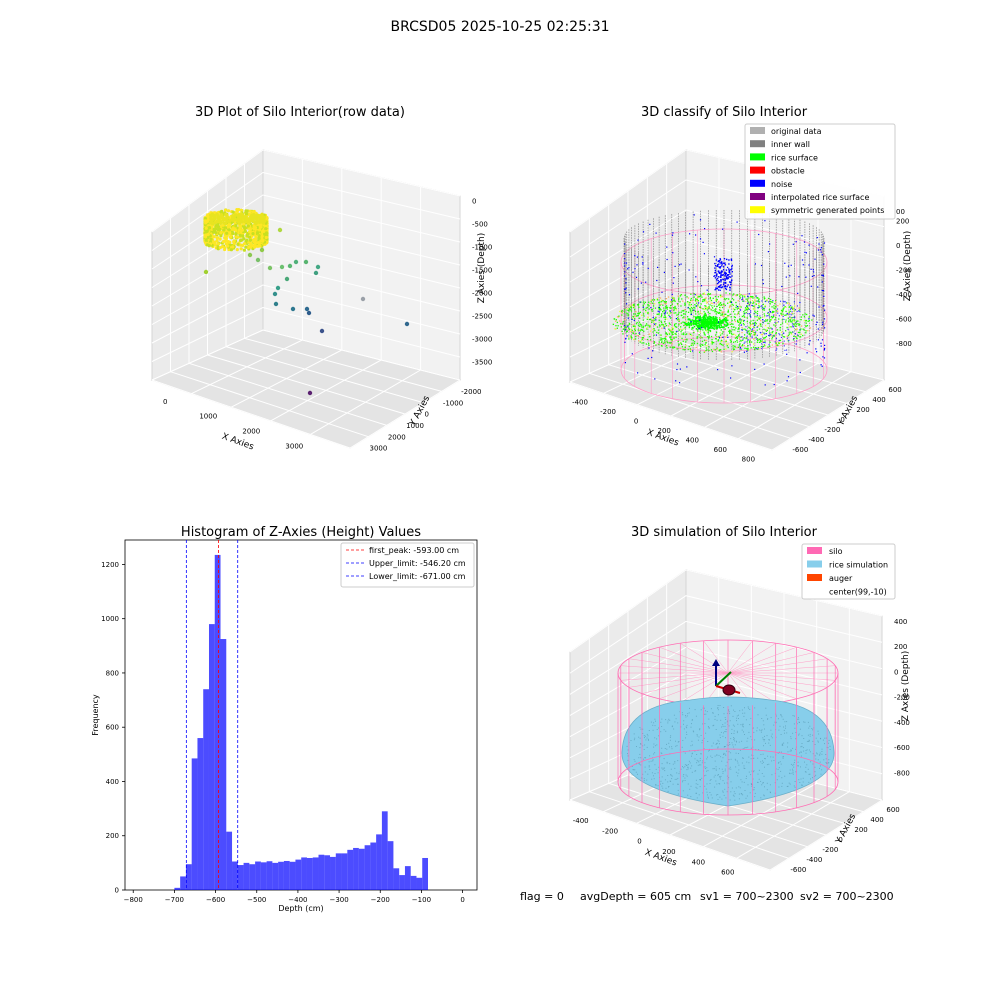 This screenshot has height=1000, width=1000. Describe the element at coordinates (690, 405) in the screenshot. I see `grid-line` at that location.